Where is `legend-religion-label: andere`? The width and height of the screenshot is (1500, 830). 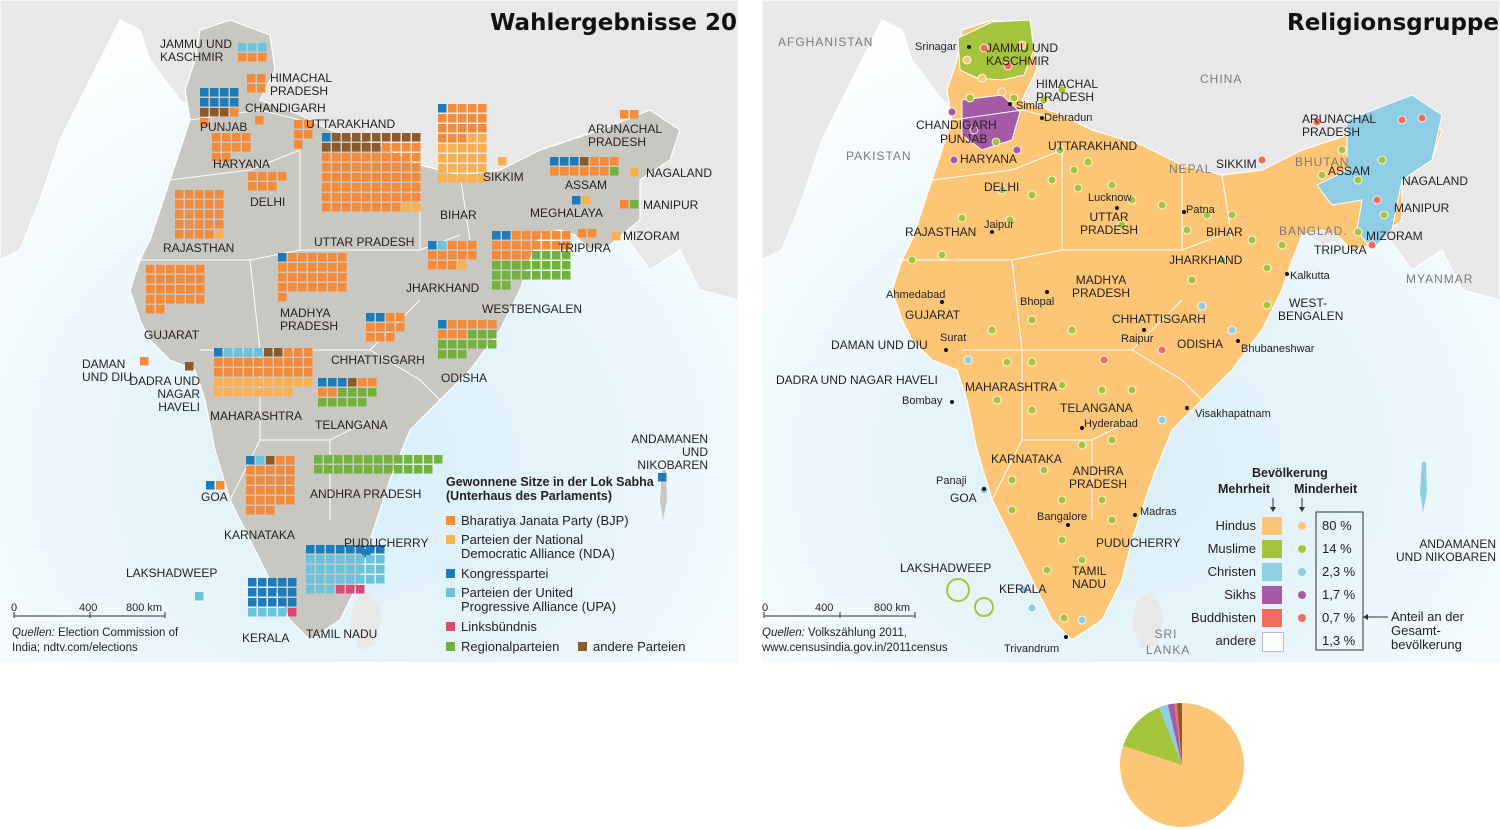
legend-religion-label: andere is located at coordinates (1235, 640).